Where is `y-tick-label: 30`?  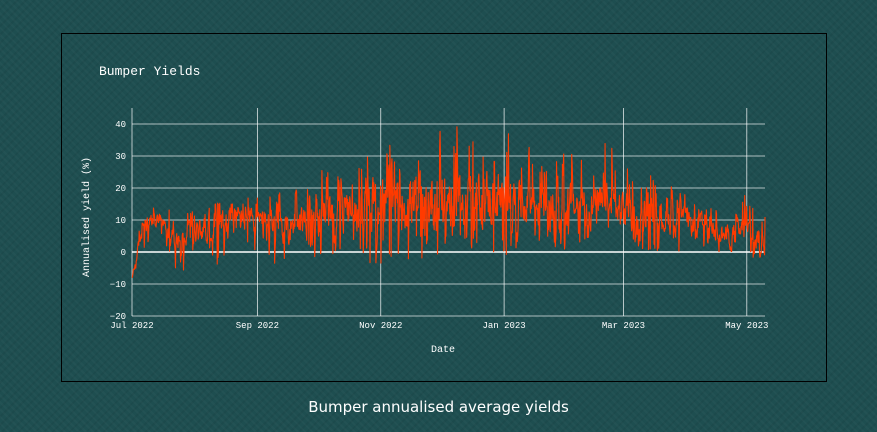
y-tick-label: 30 is located at coordinates (120, 157).